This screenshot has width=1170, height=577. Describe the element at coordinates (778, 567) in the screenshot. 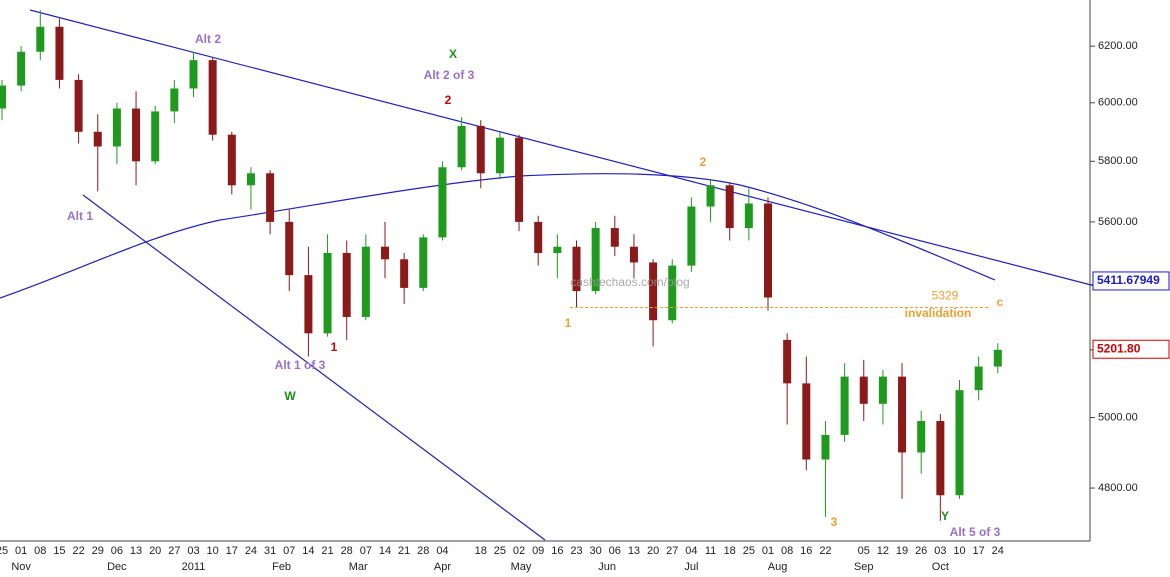

I see `x-group-label: Aug` at that location.